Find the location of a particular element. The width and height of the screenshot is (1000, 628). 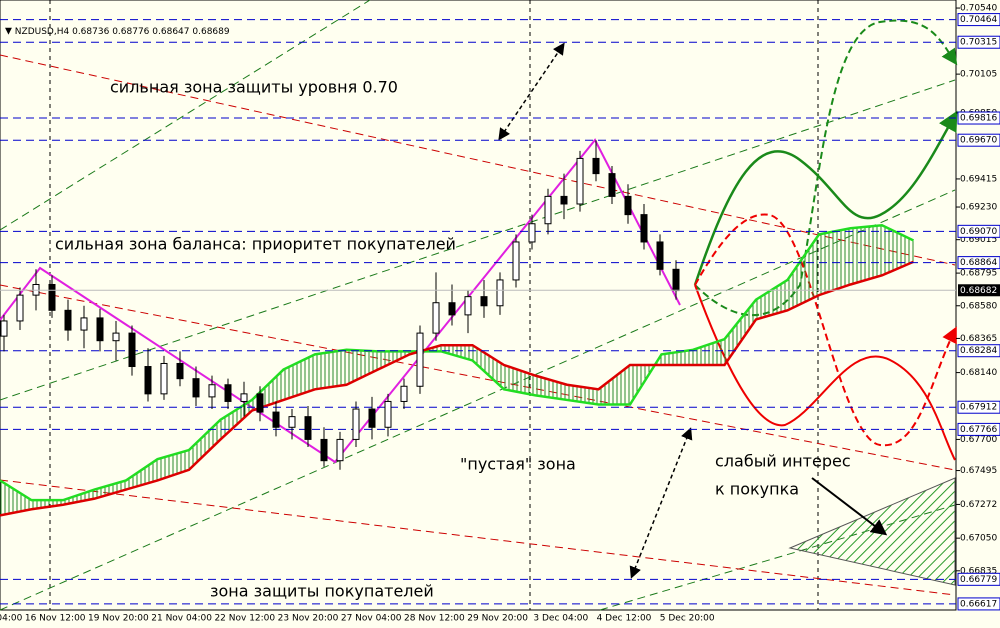

level-label: 0.69816 is located at coordinates (978, 119).